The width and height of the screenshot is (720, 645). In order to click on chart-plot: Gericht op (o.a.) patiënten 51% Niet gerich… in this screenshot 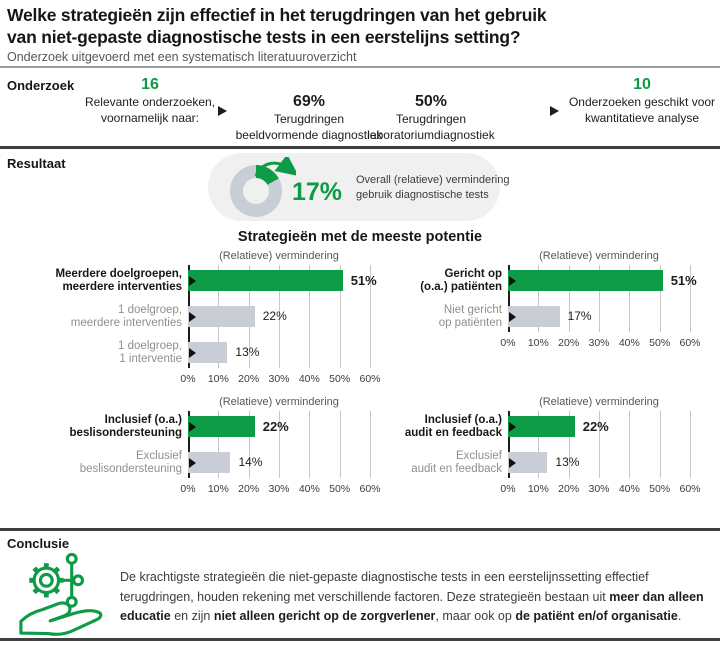, I will do `click(542, 298)`.